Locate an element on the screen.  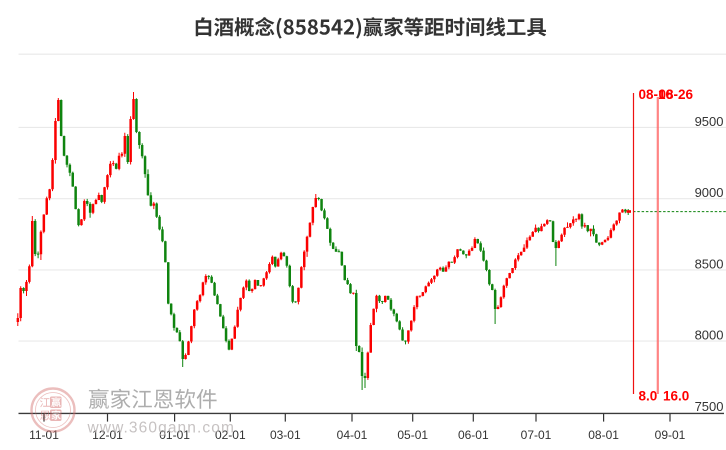
svg-text: 07-01 is located at coordinates (536, 435).